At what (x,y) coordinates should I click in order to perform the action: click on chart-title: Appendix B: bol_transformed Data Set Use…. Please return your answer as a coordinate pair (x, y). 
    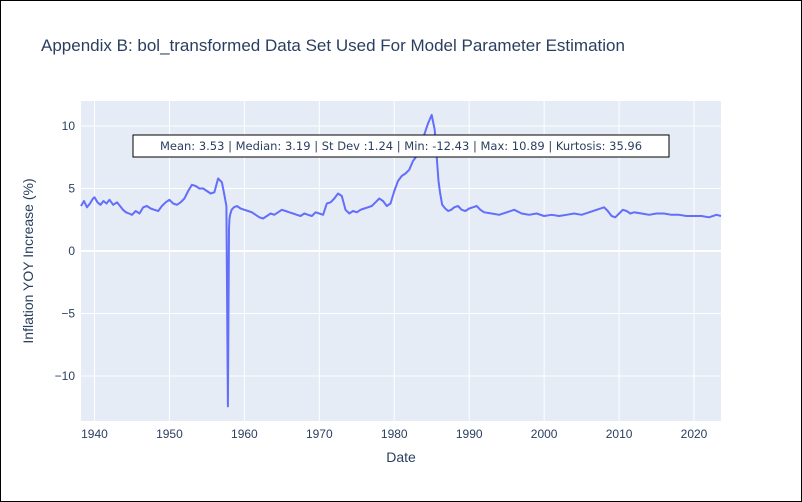
    Looking at the image, I should click on (333, 45).